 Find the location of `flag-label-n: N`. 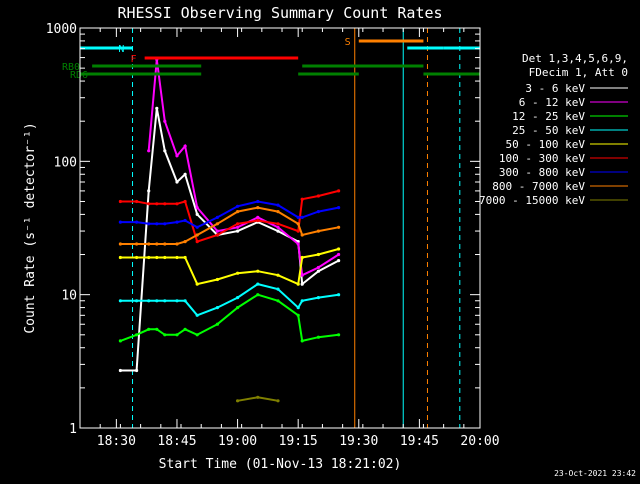

flag-label-n: N is located at coordinates (121, 49).